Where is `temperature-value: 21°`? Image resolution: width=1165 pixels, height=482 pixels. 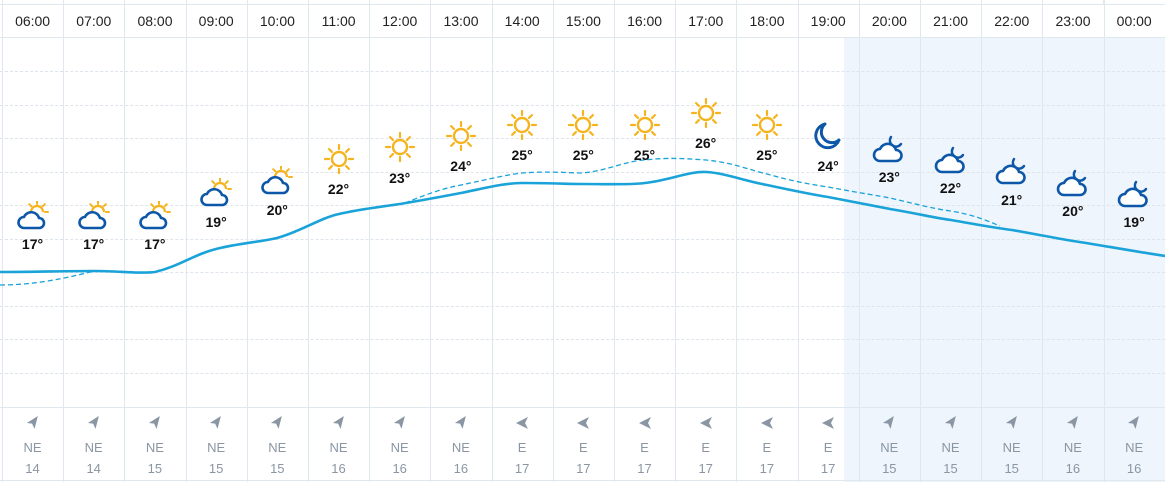 temperature-value: 21° is located at coordinates (1012, 200).